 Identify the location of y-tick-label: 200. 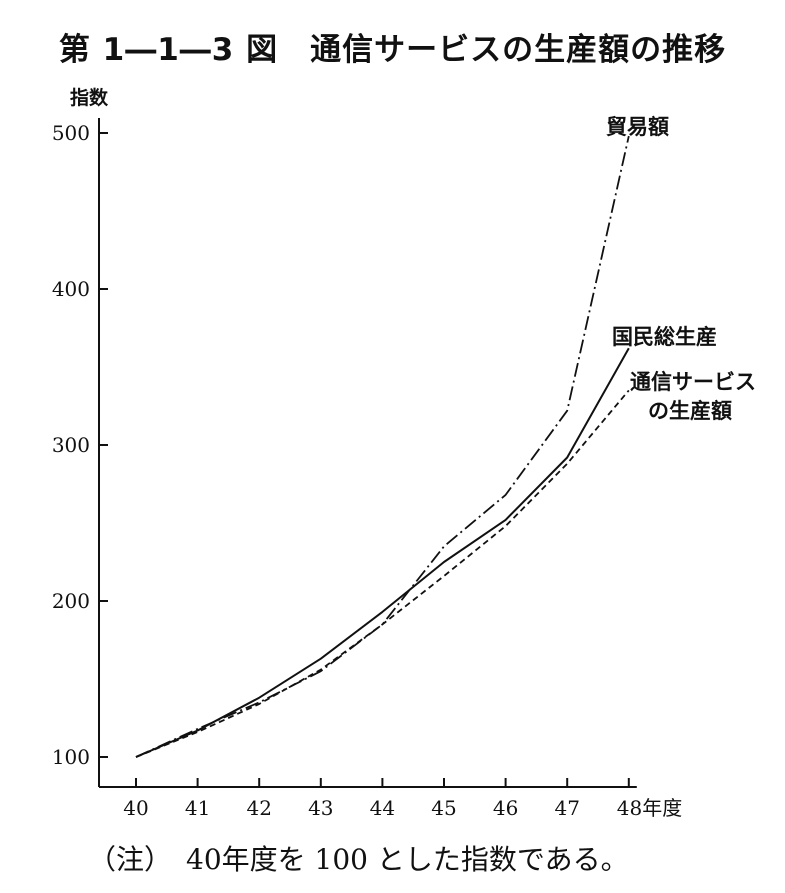
(71, 601).